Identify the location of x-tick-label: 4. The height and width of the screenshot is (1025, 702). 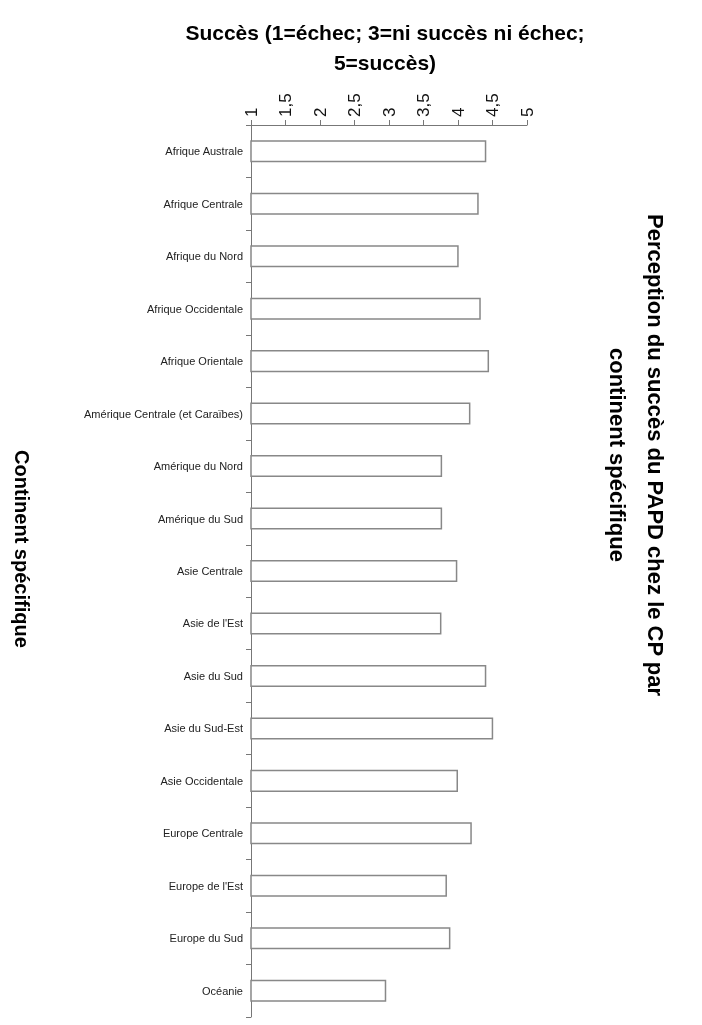
(458, 112).